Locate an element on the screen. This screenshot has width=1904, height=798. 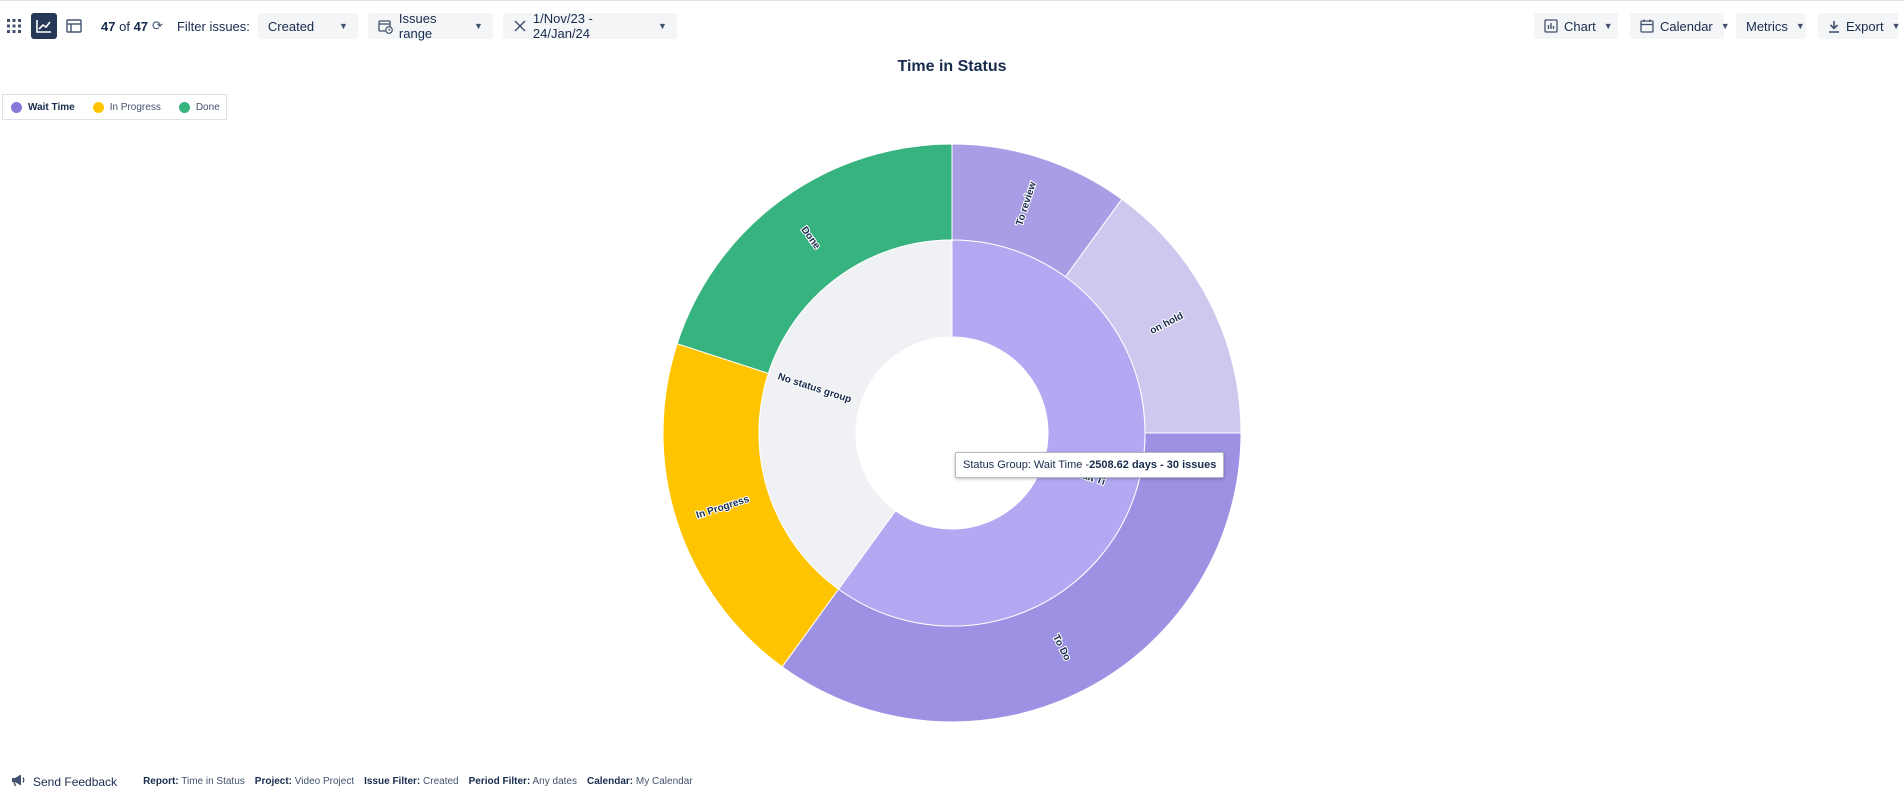
legend-item-done: Done is located at coordinates (199, 107).